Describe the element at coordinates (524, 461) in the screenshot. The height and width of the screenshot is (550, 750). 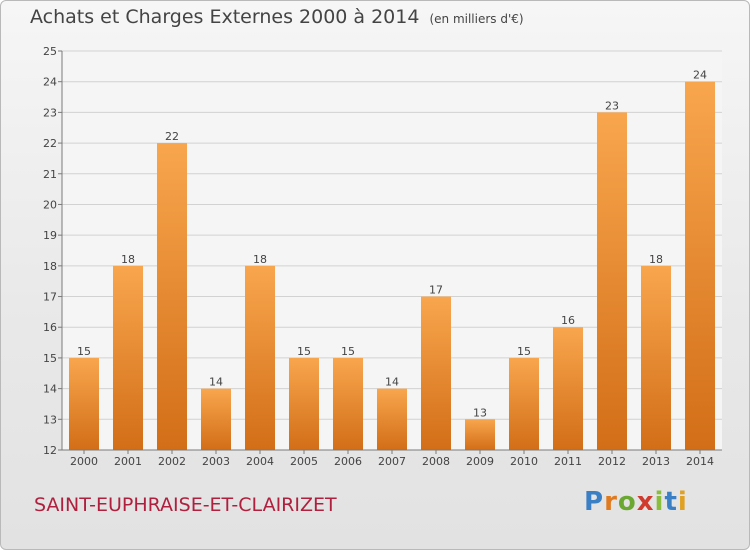
I see `x-tick-label: 2010` at that location.